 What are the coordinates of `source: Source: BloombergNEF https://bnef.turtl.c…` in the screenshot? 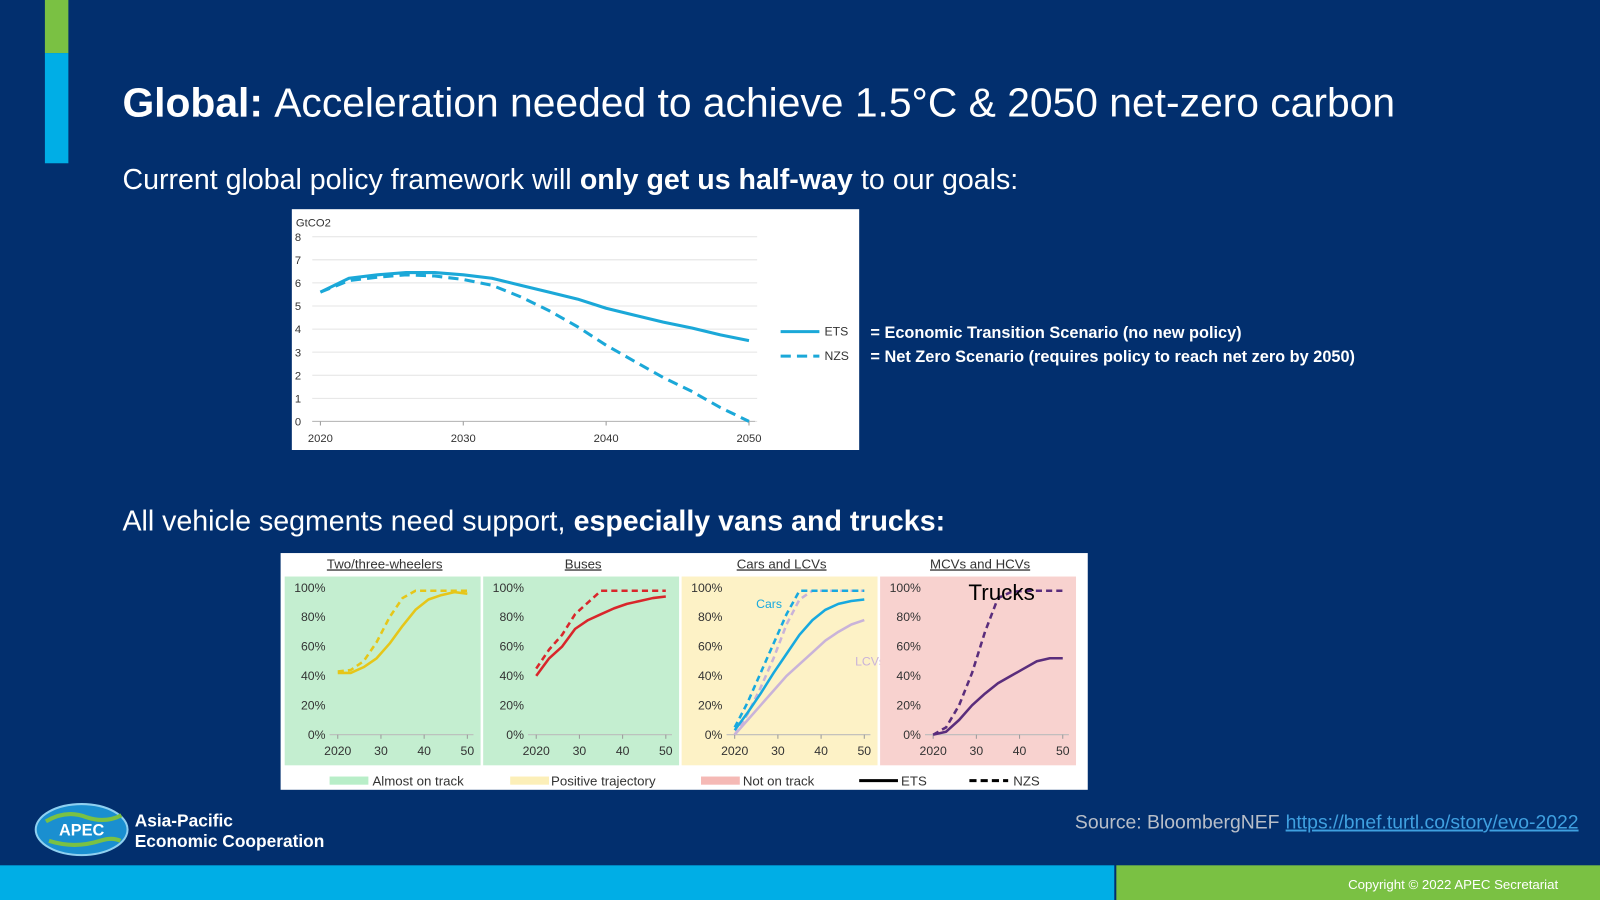 It's located at (1327, 823).